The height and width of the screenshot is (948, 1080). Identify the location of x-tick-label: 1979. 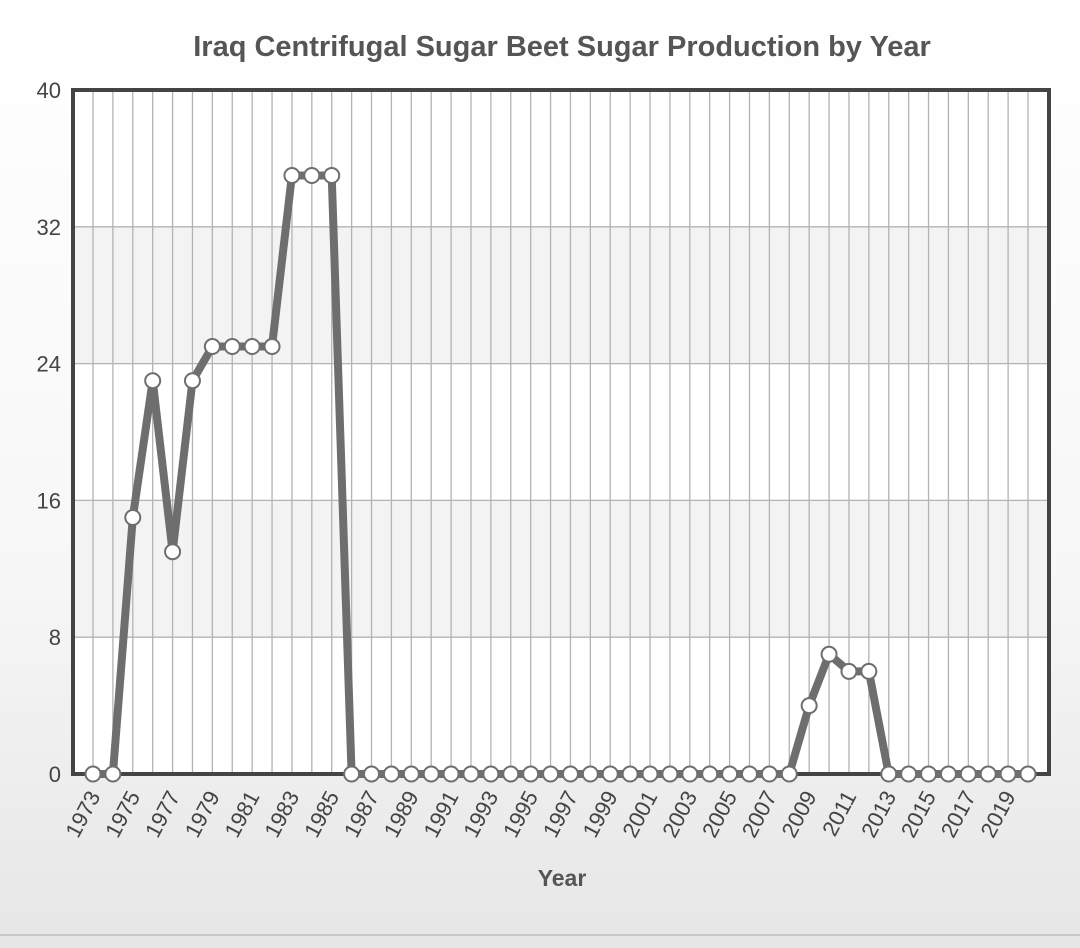
(202, 814).